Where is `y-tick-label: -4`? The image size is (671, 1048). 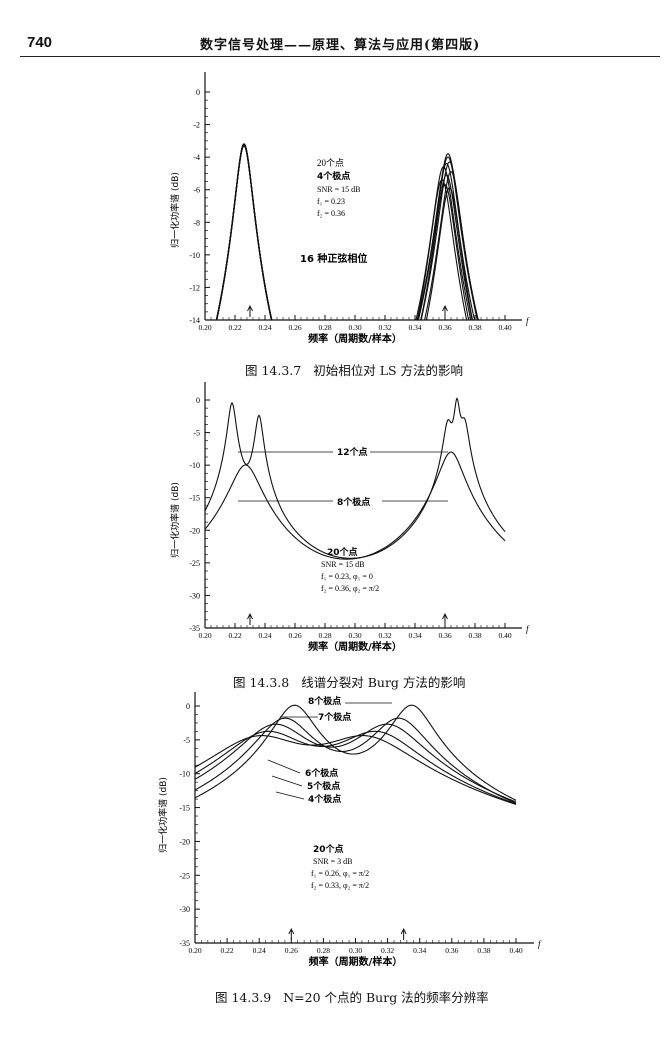 y-tick-label: -4 is located at coordinates (196, 157).